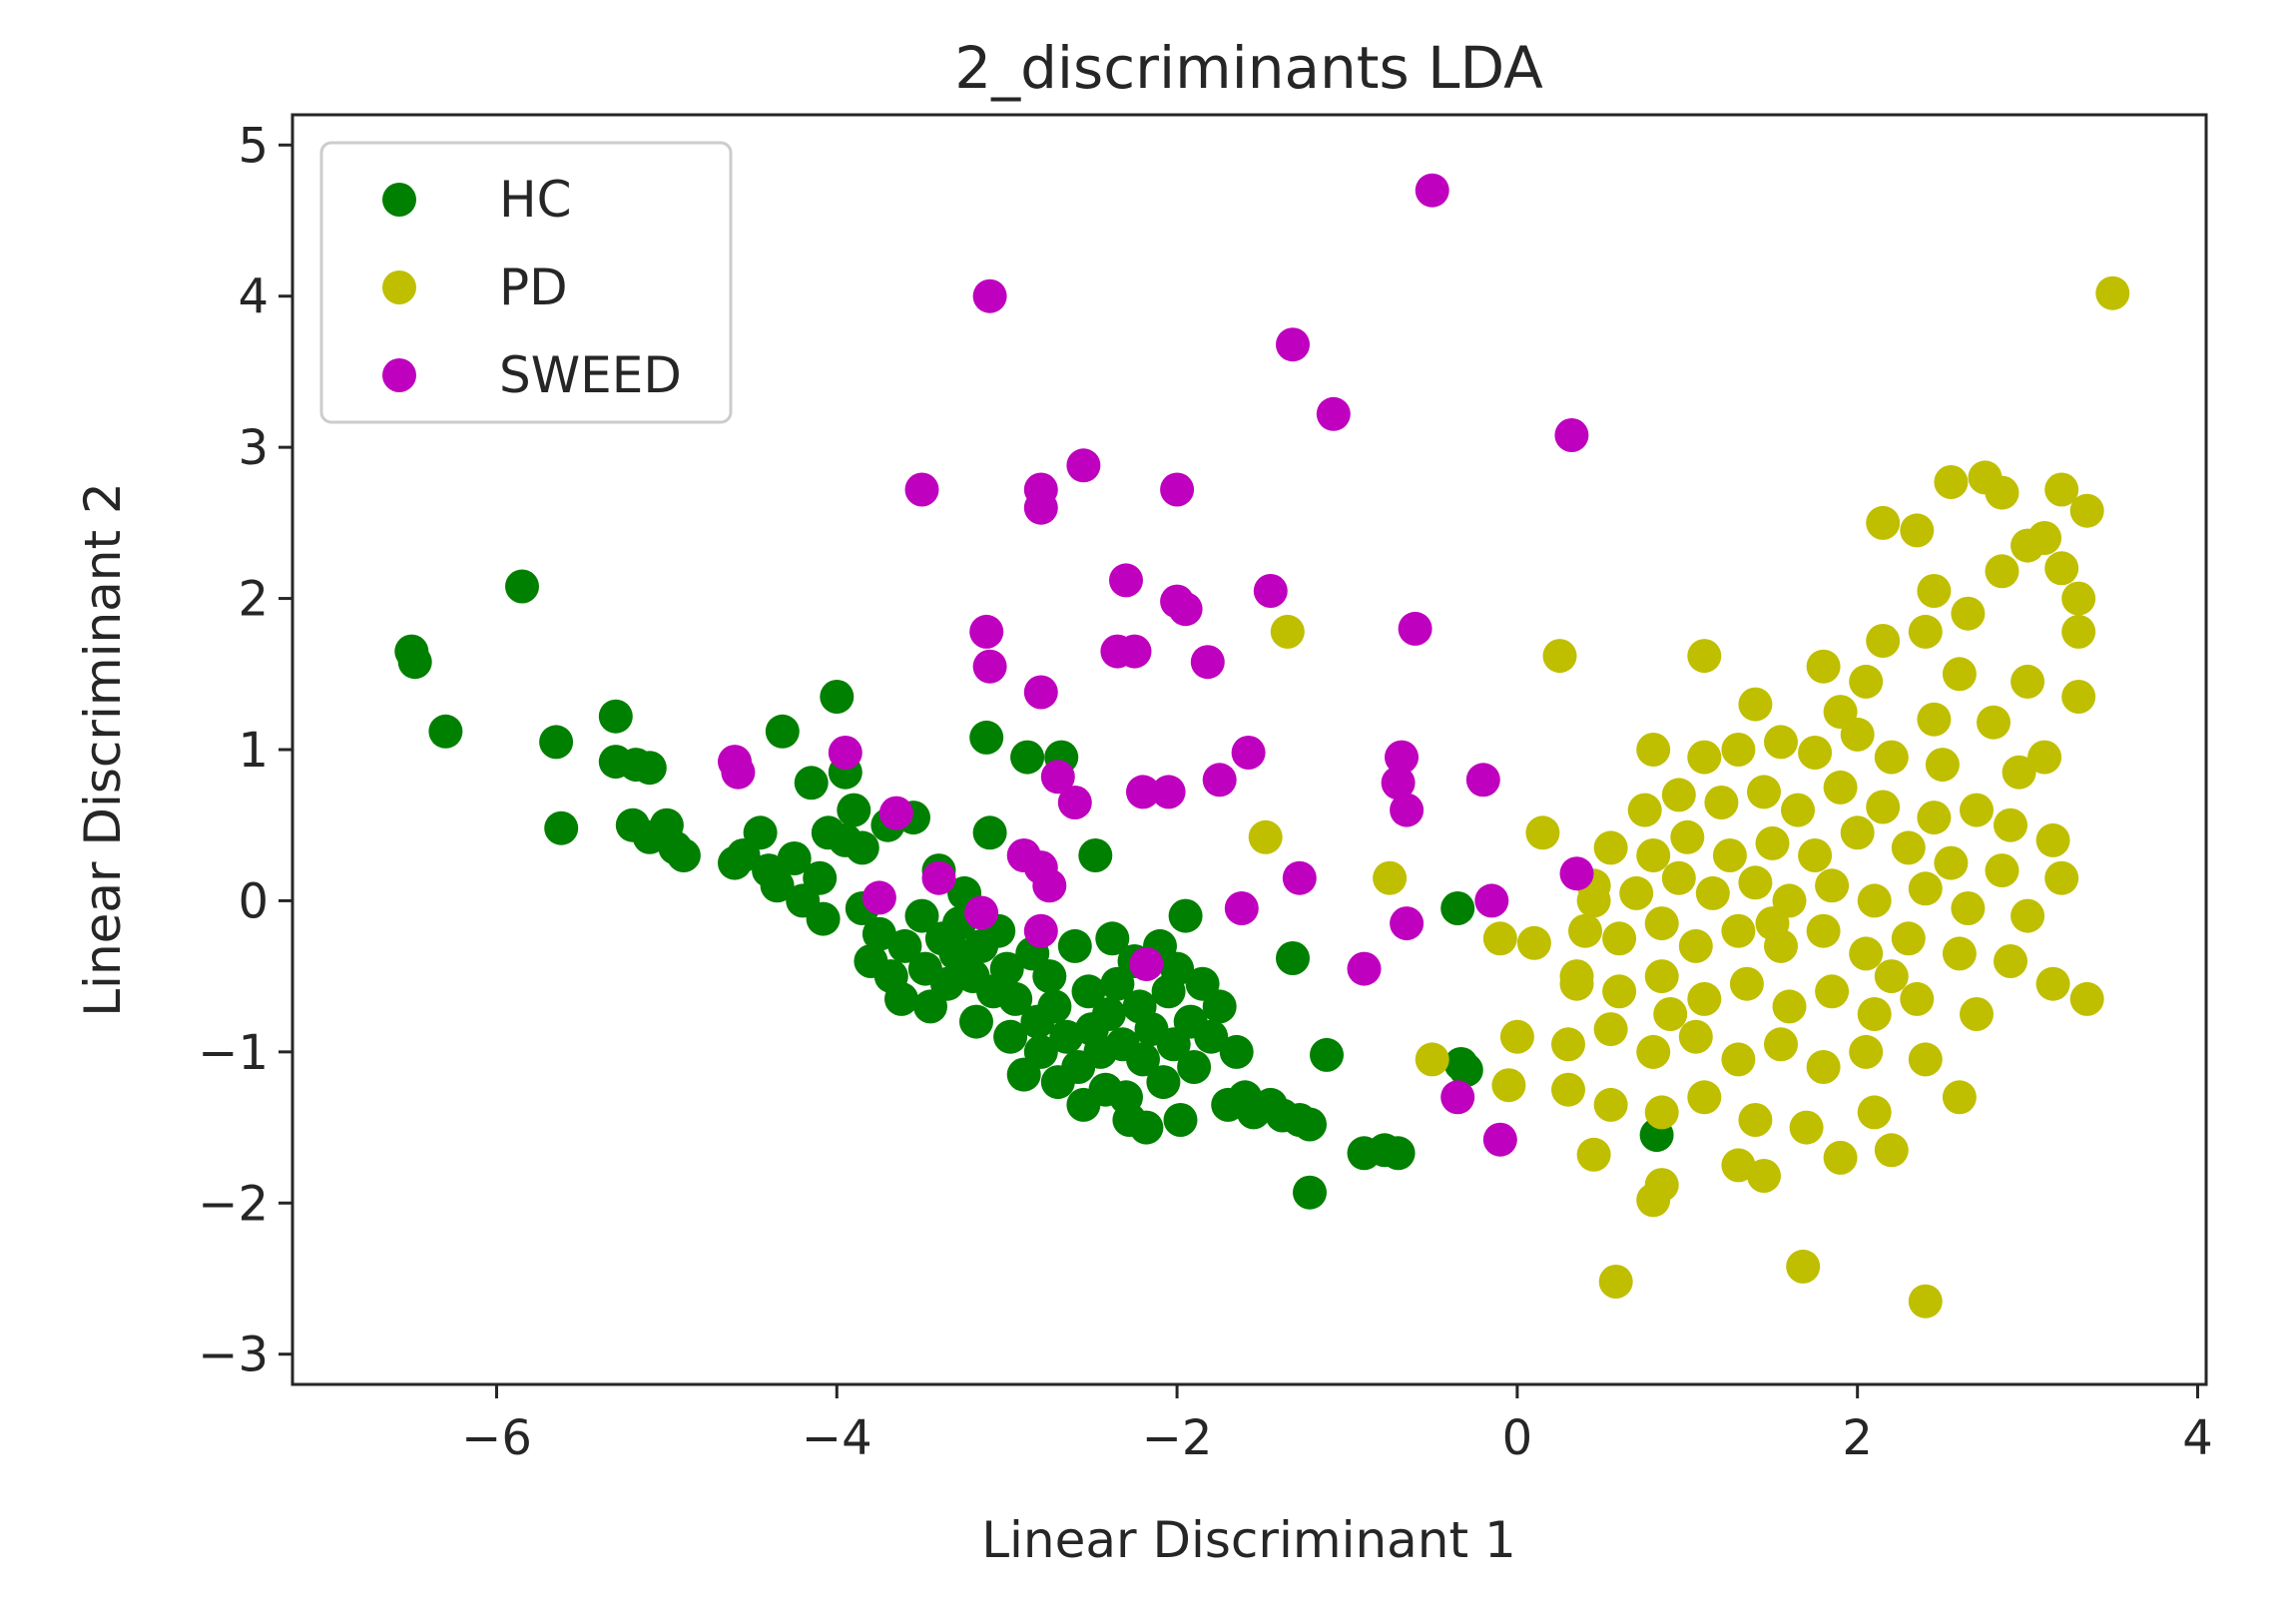 This screenshot has width=2296, height=1609. Describe the element at coordinates (590, 375) in the screenshot. I see `legend-label-sweed: SWEED` at that location.